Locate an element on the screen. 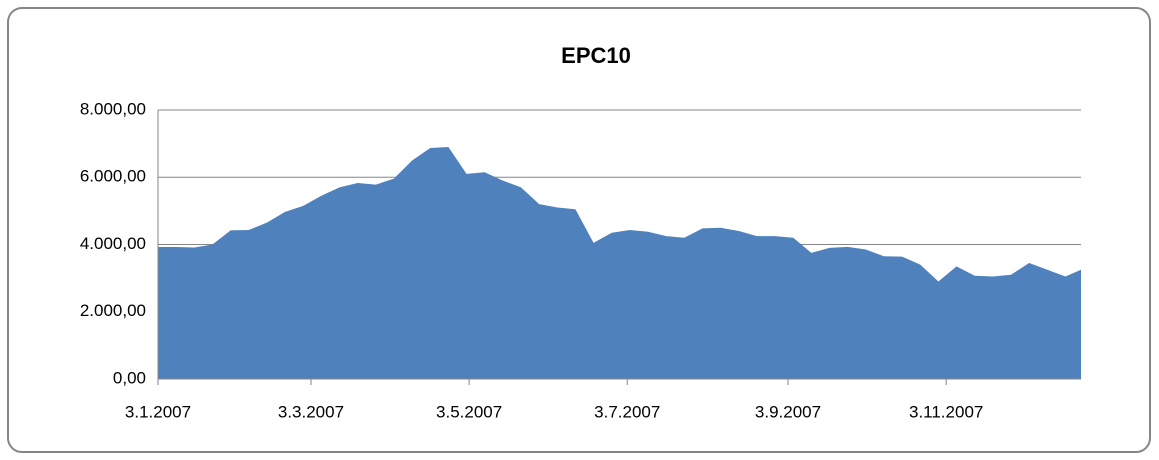 This screenshot has height=460, width=1159. x-tick-label: 3.3.2007 is located at coordinates (311, 411).